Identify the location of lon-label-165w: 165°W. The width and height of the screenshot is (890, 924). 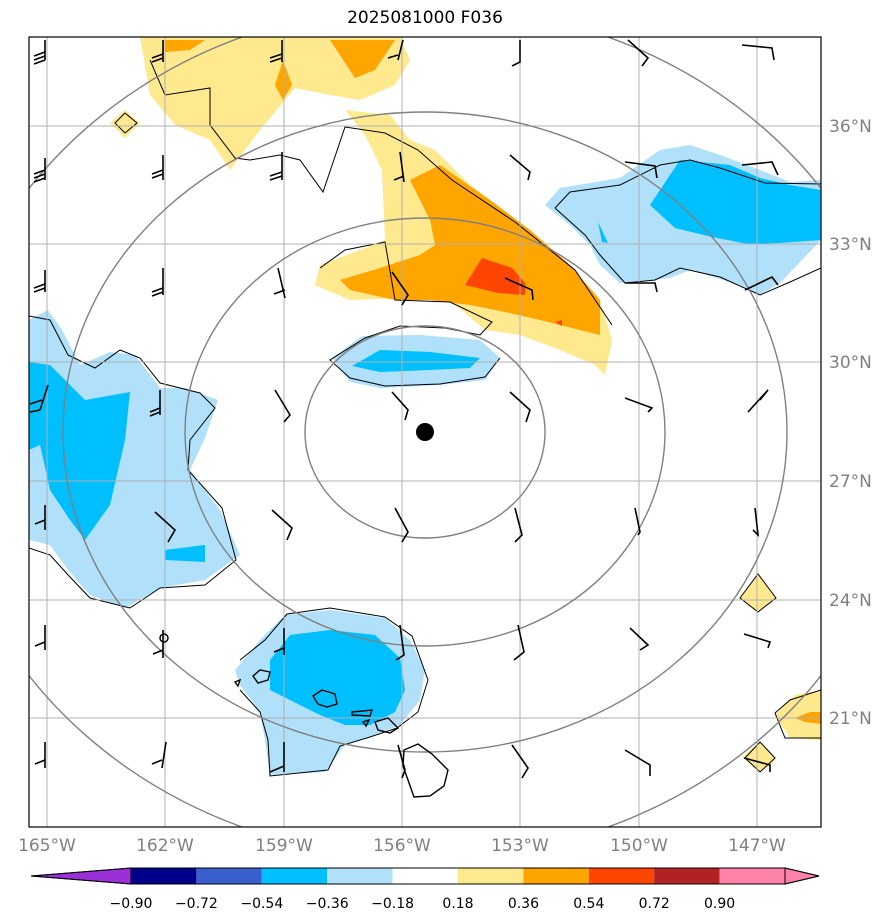
(47, 846).